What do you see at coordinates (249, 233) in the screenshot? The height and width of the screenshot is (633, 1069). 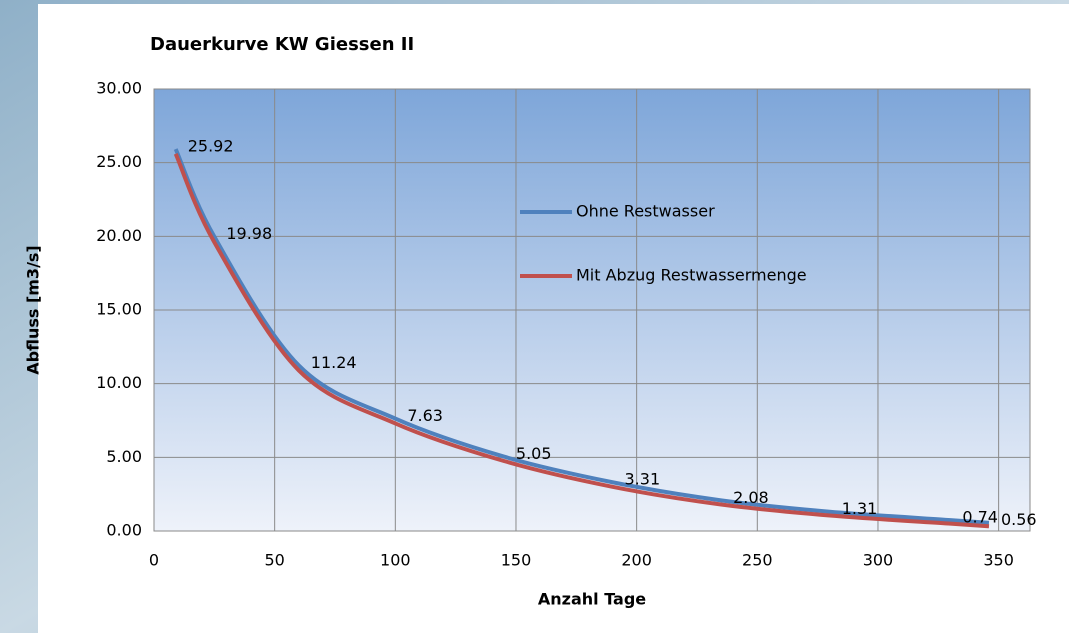 I see `data-label: 19.98` at bounding box center [249, 233].